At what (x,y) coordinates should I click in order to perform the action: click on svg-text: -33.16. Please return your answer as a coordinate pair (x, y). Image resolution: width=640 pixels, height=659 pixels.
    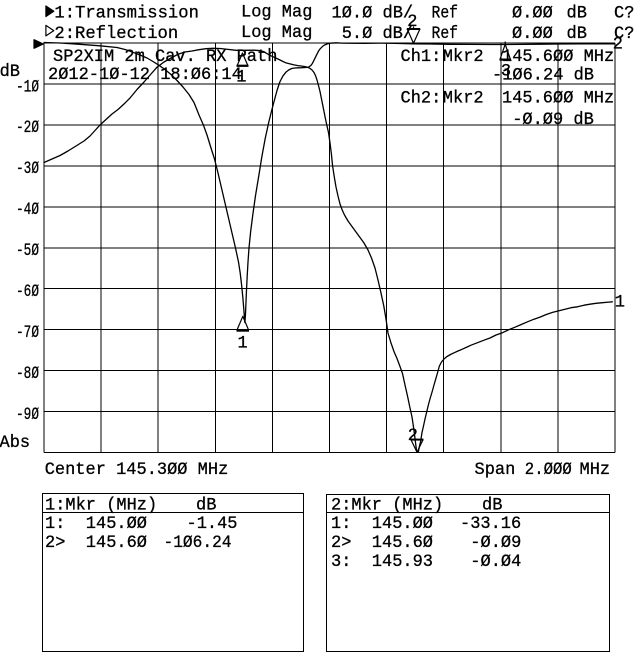
    Looking at the image, I should click on (490, 524).